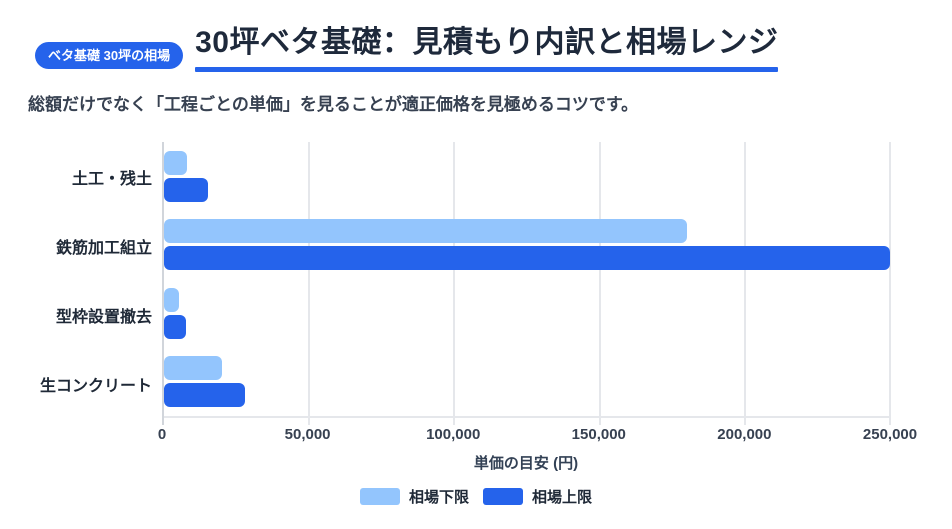 The image size is (952, 529). Describe the element at coordinates (890, 434) in the screenshot. I see `xtick-label: 250,000` at that location.